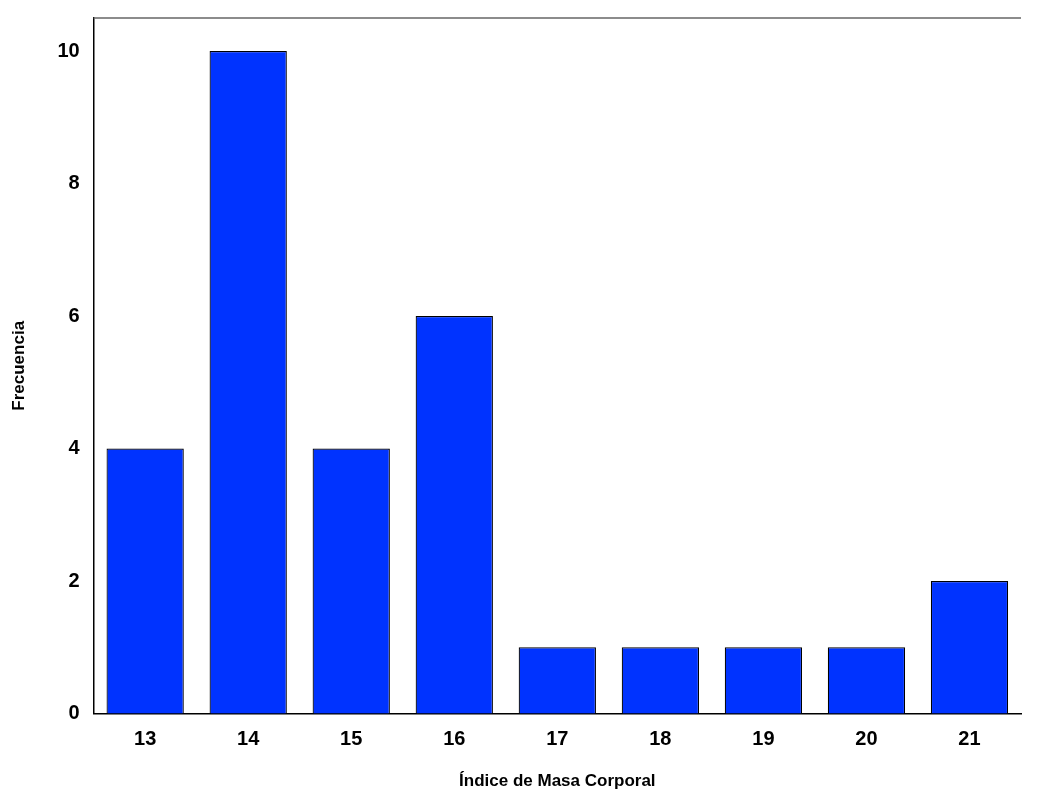  I want to click on y-tick-label: 10, so click(68, 49).